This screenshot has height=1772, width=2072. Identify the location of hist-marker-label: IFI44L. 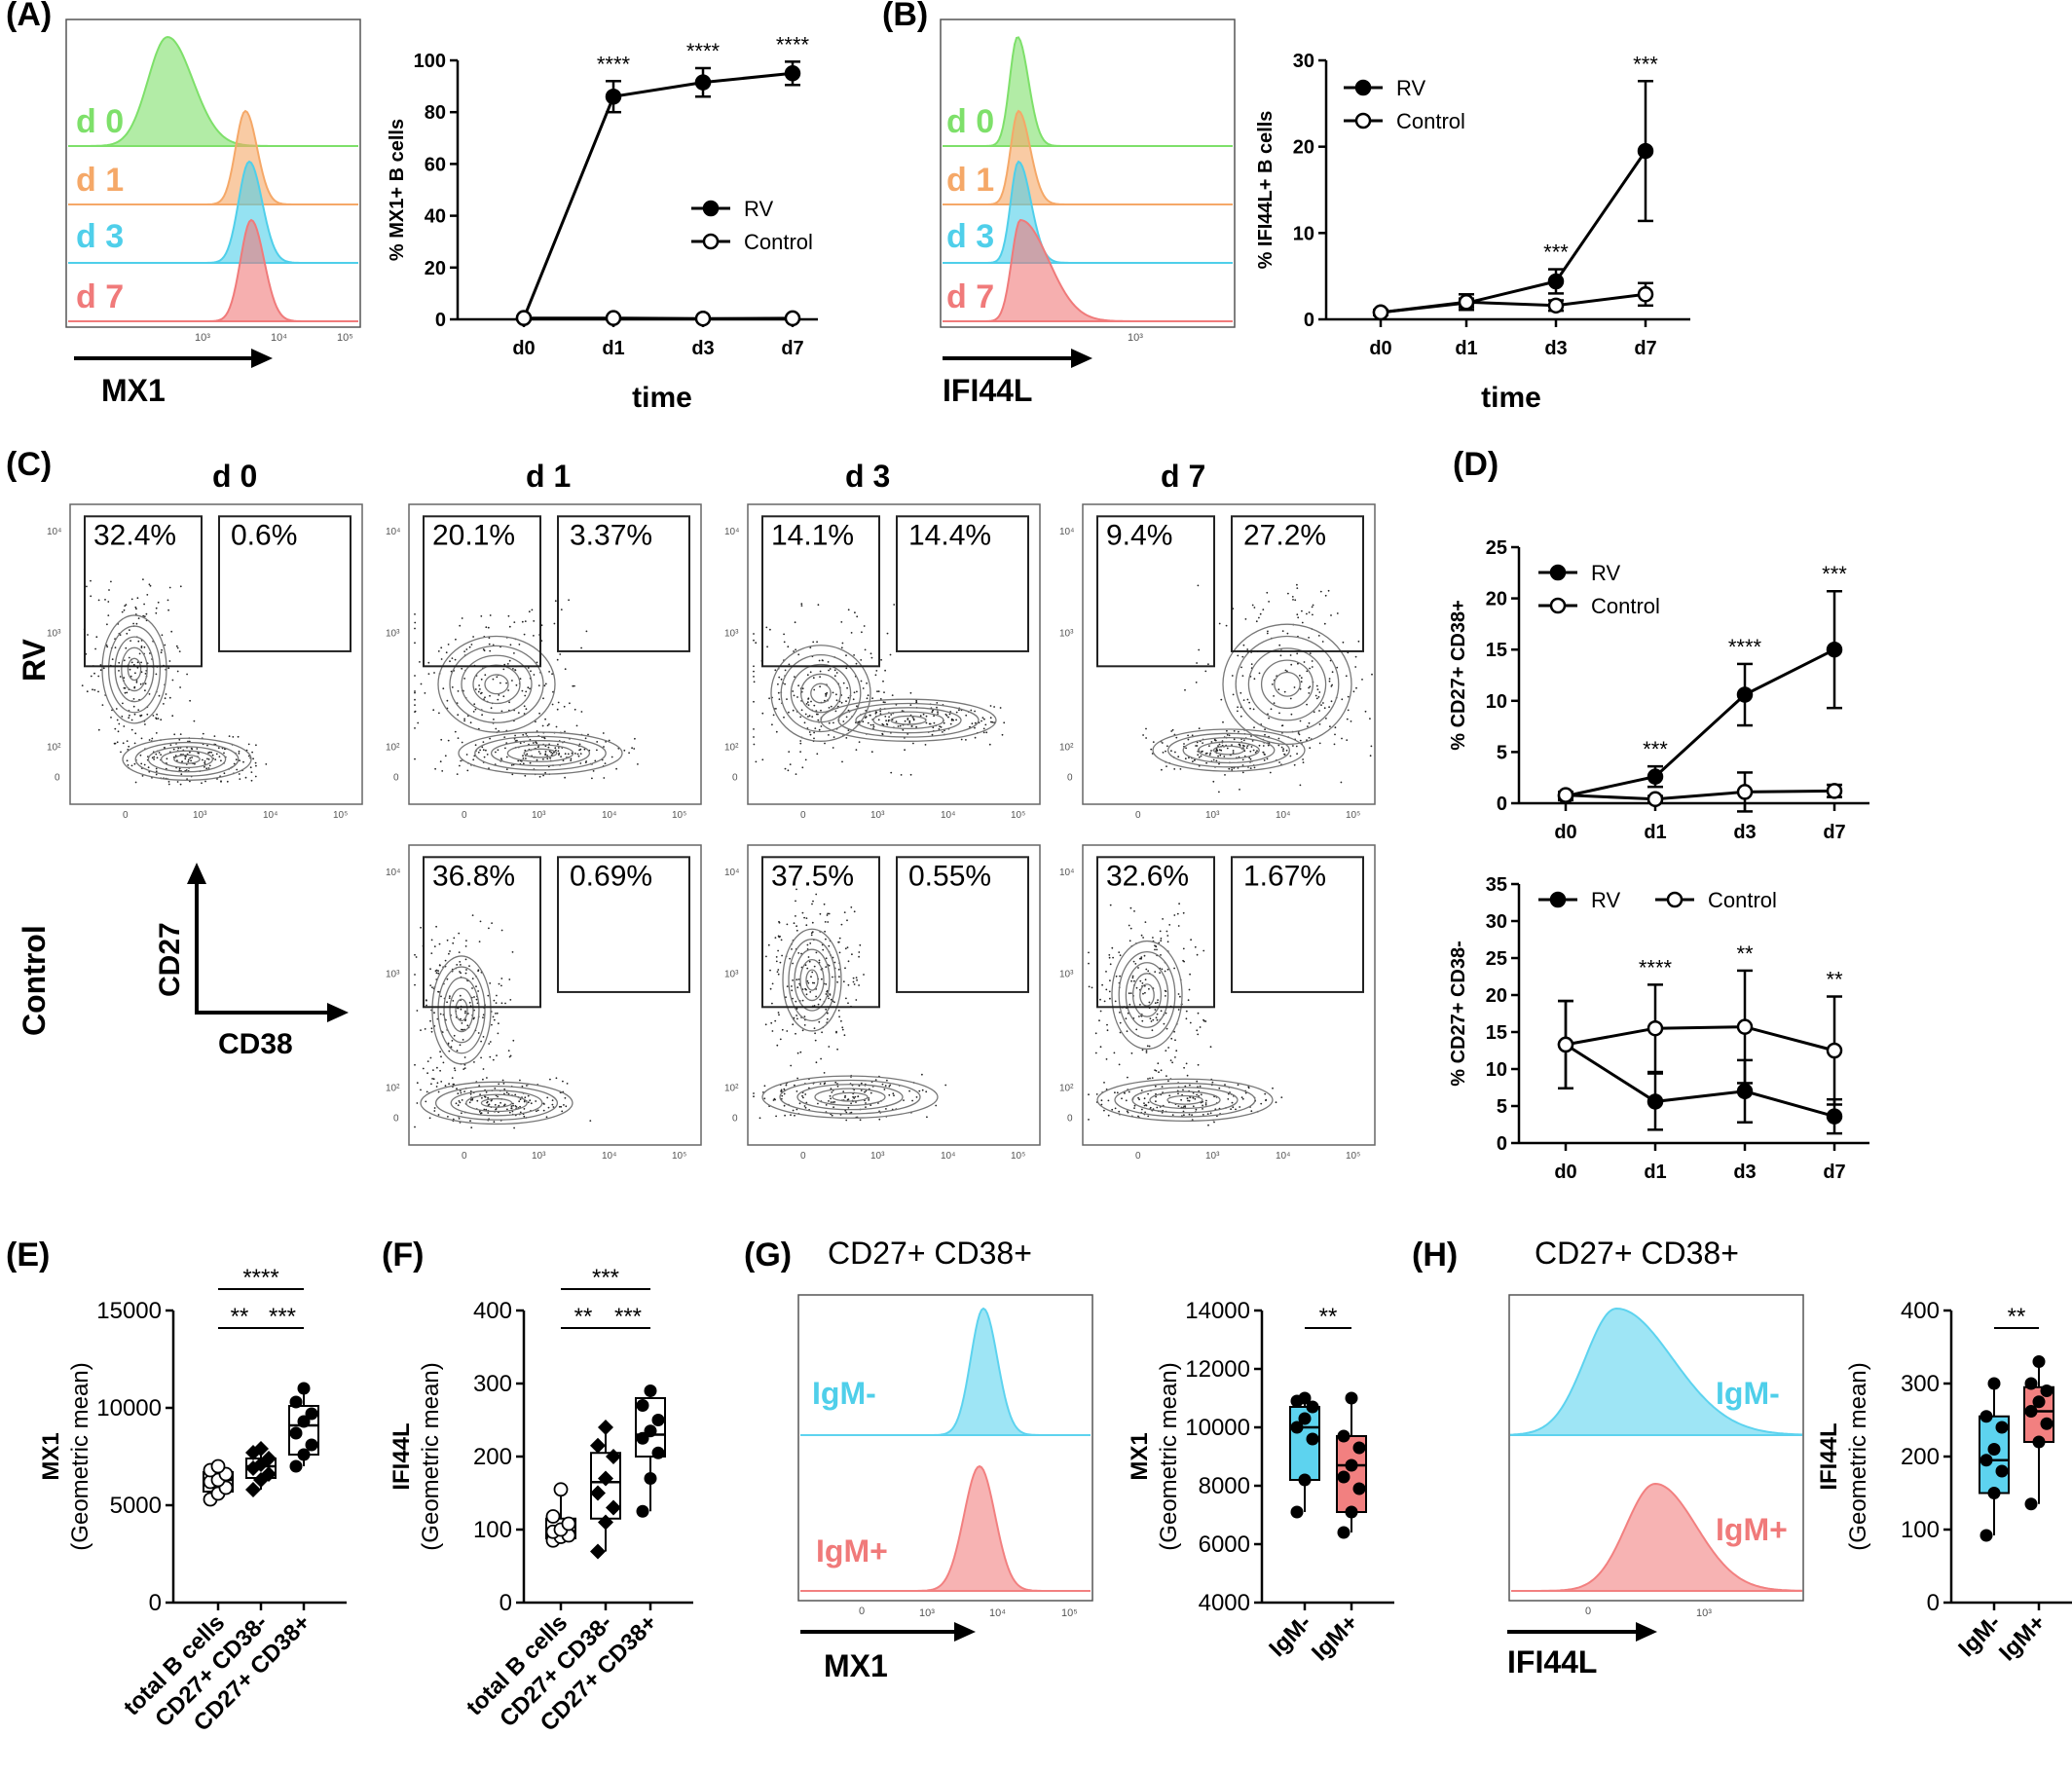
(987, 390).